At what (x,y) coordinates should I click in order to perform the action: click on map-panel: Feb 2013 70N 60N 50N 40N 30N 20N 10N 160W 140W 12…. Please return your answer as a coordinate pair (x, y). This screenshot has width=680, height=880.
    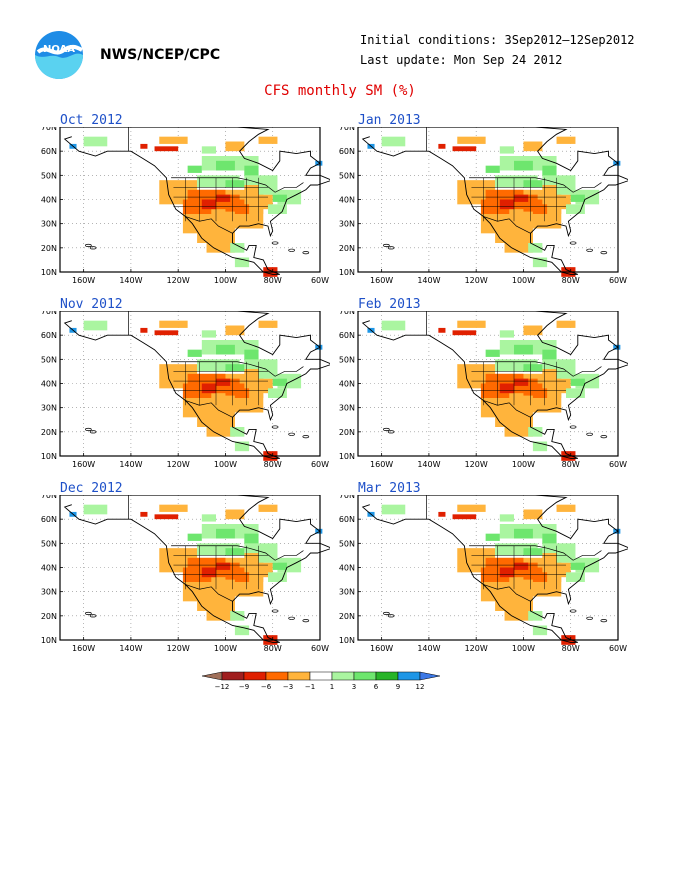
    Looking at the image, I should click on (493, 394).